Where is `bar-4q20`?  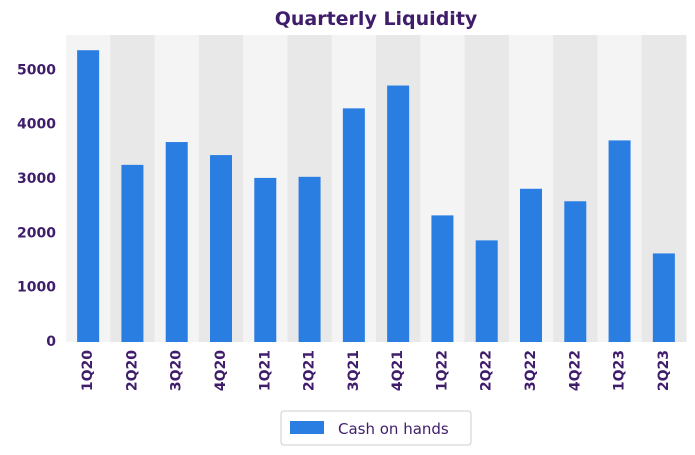 bar-4q20 is located at coordinates (221, 248).